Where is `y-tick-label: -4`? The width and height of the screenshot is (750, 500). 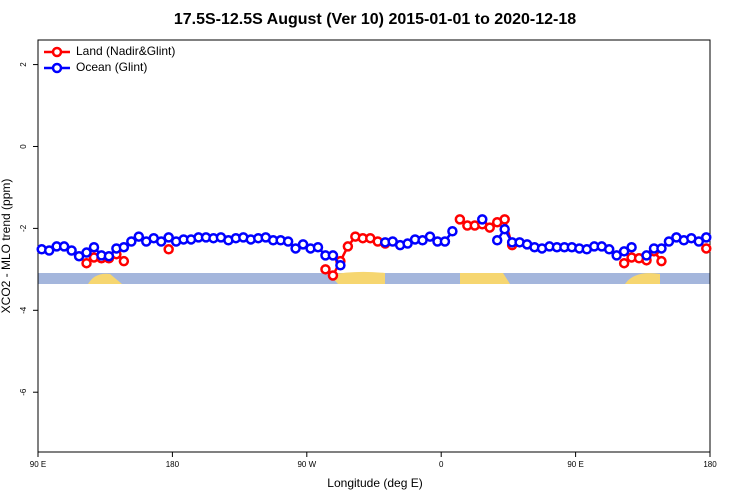
y-tick-label: -4 is located at coordinates (23, 310).